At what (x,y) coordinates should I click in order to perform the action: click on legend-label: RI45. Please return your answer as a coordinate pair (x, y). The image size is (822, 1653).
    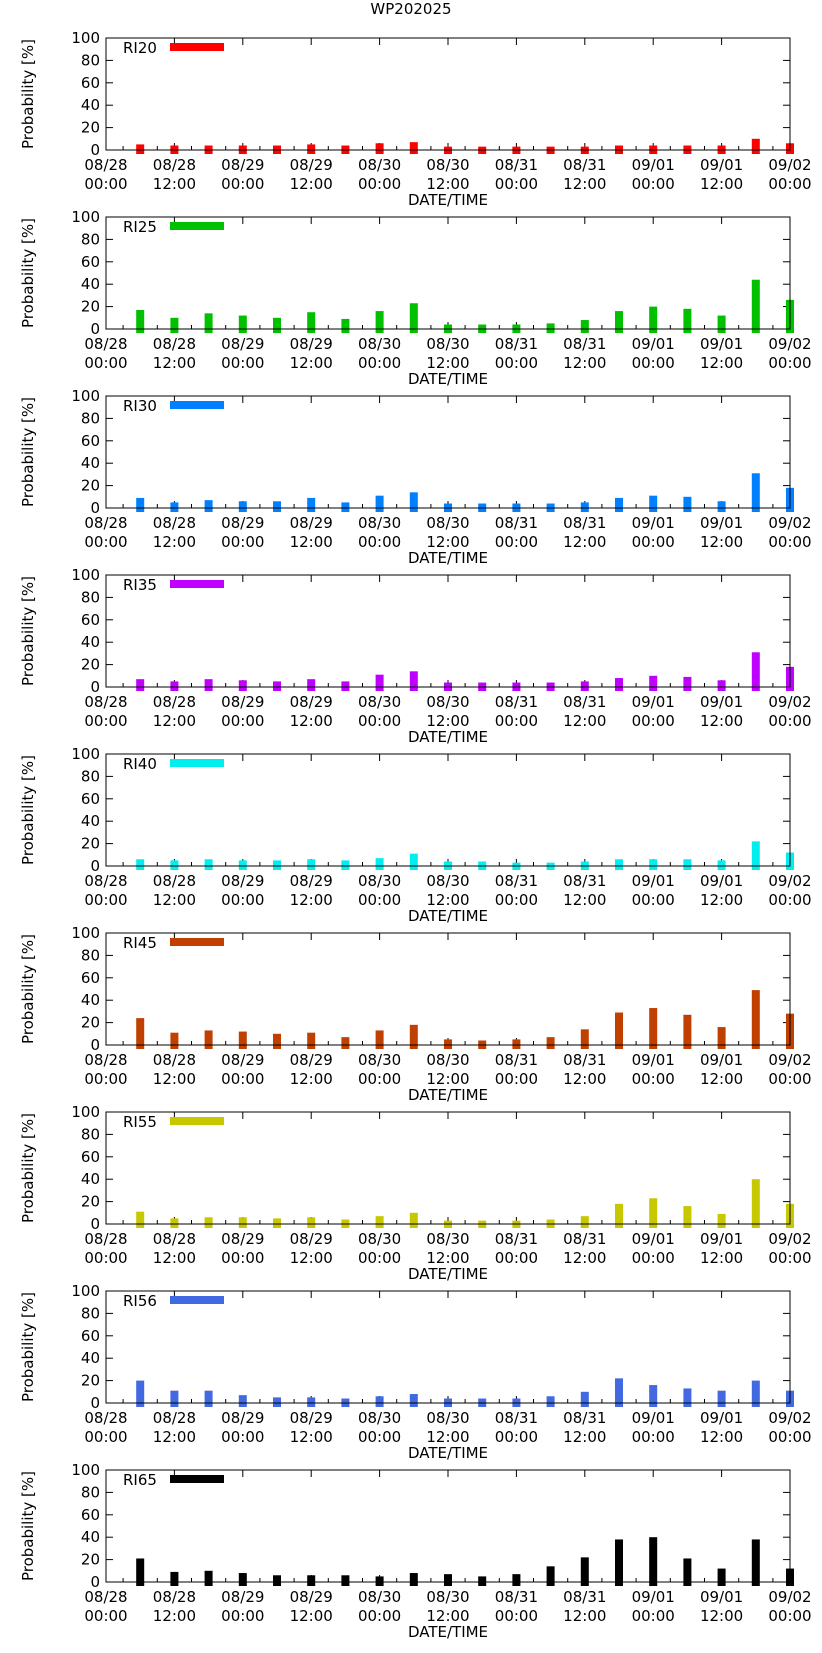
    Looking at the image, I should click on (140, 943).